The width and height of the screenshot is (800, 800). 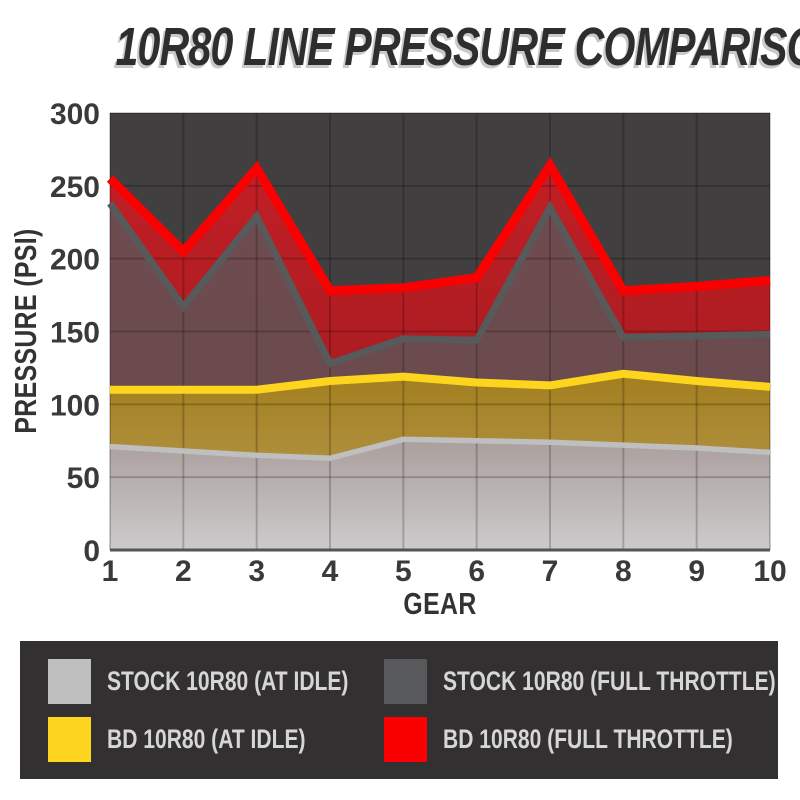 I want to click on legend-label-bd-full-throttle: BD 10R80 (FULL THROTTLE), so click(x=587, y=738).